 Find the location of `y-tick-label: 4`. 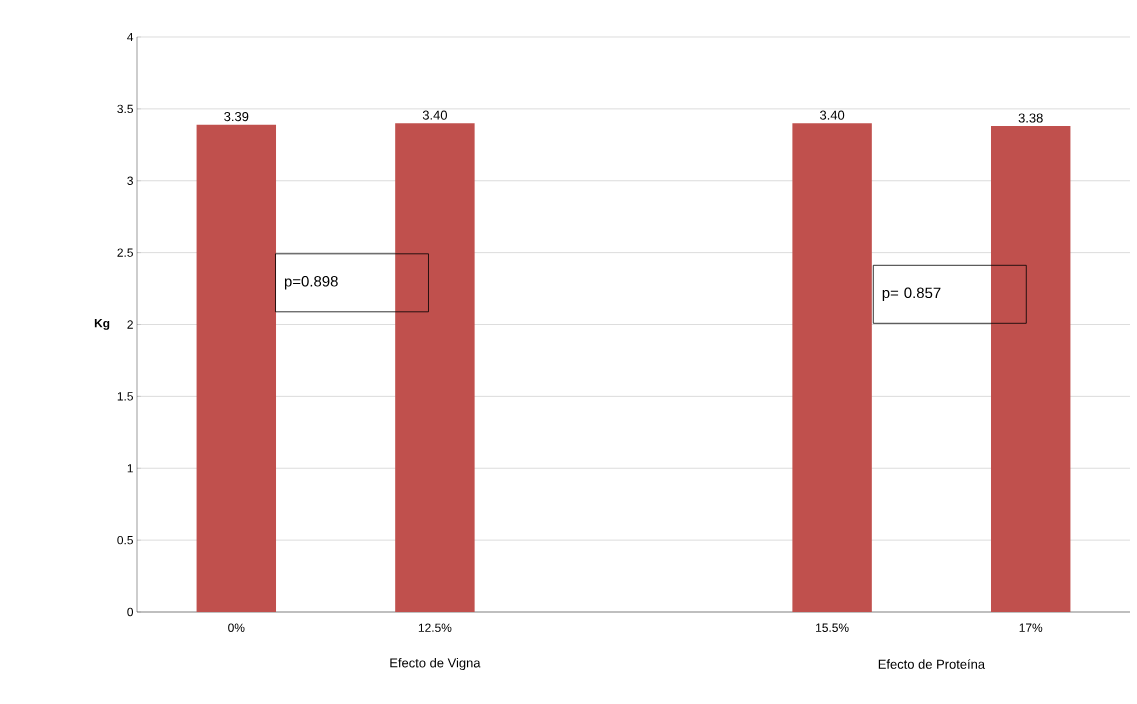

y-tick-label: 4 is located at coordinates (130, 37).